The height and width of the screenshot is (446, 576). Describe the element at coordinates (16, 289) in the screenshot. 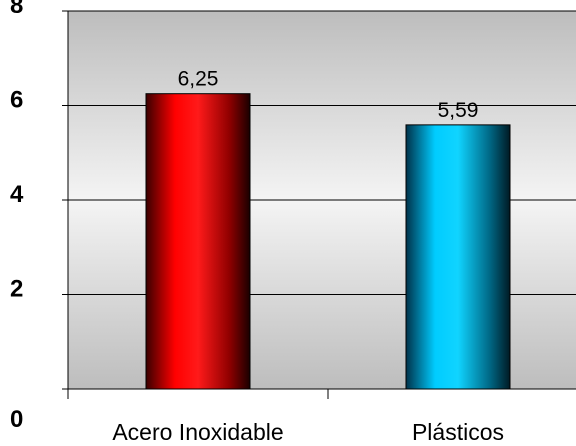

I see `y-tick-label: 2` at that location.